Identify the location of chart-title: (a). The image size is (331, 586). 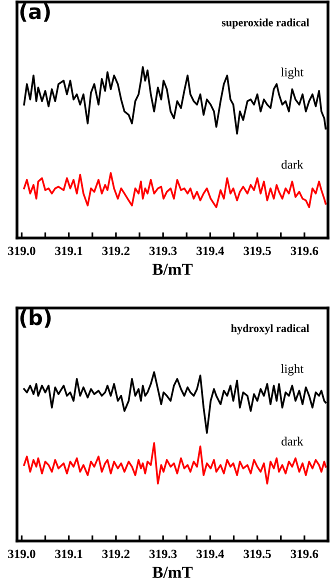
(35, 12).